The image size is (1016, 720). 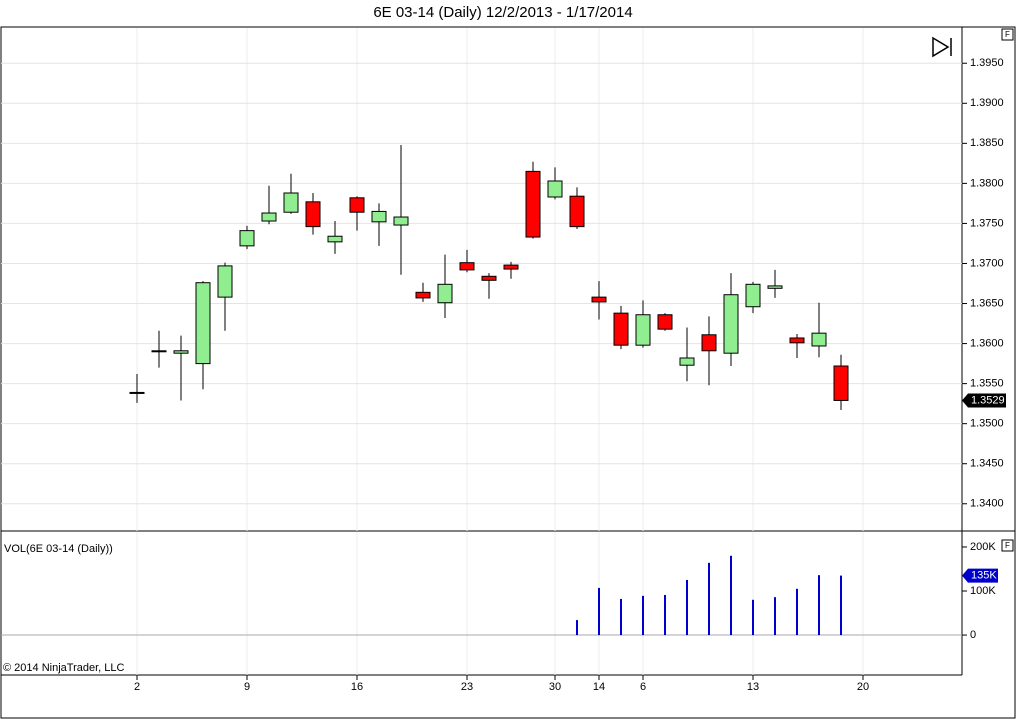 I want to click on x-tick-label: 13, so click(x=753, y=687).